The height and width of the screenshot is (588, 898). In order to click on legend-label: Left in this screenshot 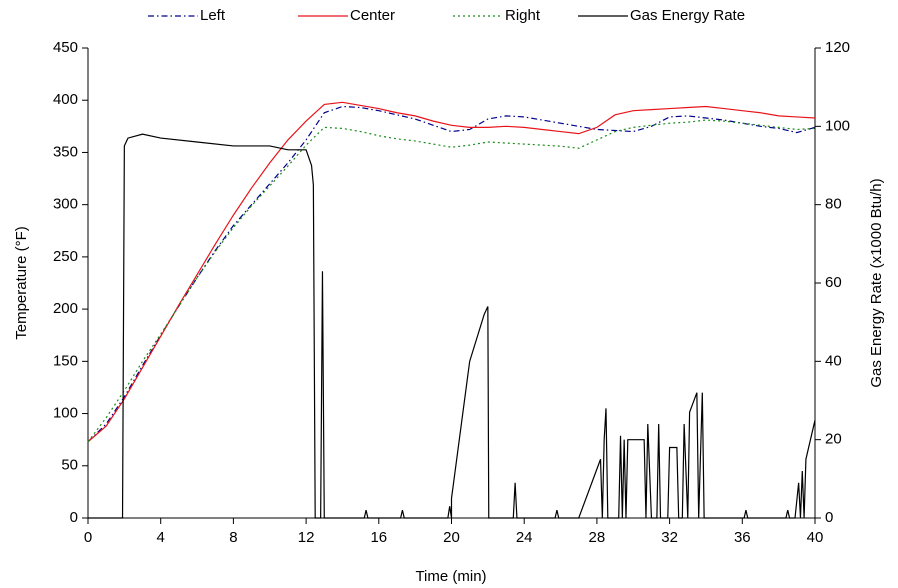, I will do `click(213, 15)`.